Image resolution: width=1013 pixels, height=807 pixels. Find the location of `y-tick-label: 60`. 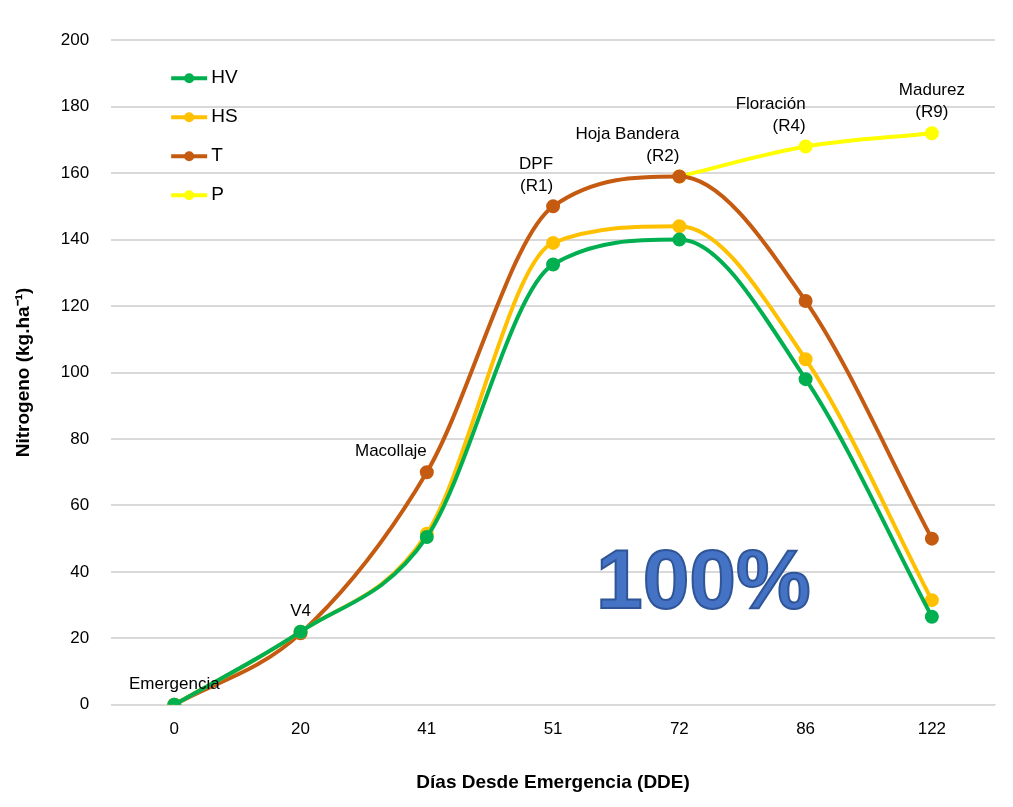

y-tick-label: 60 is located at coordinates (80, 505).